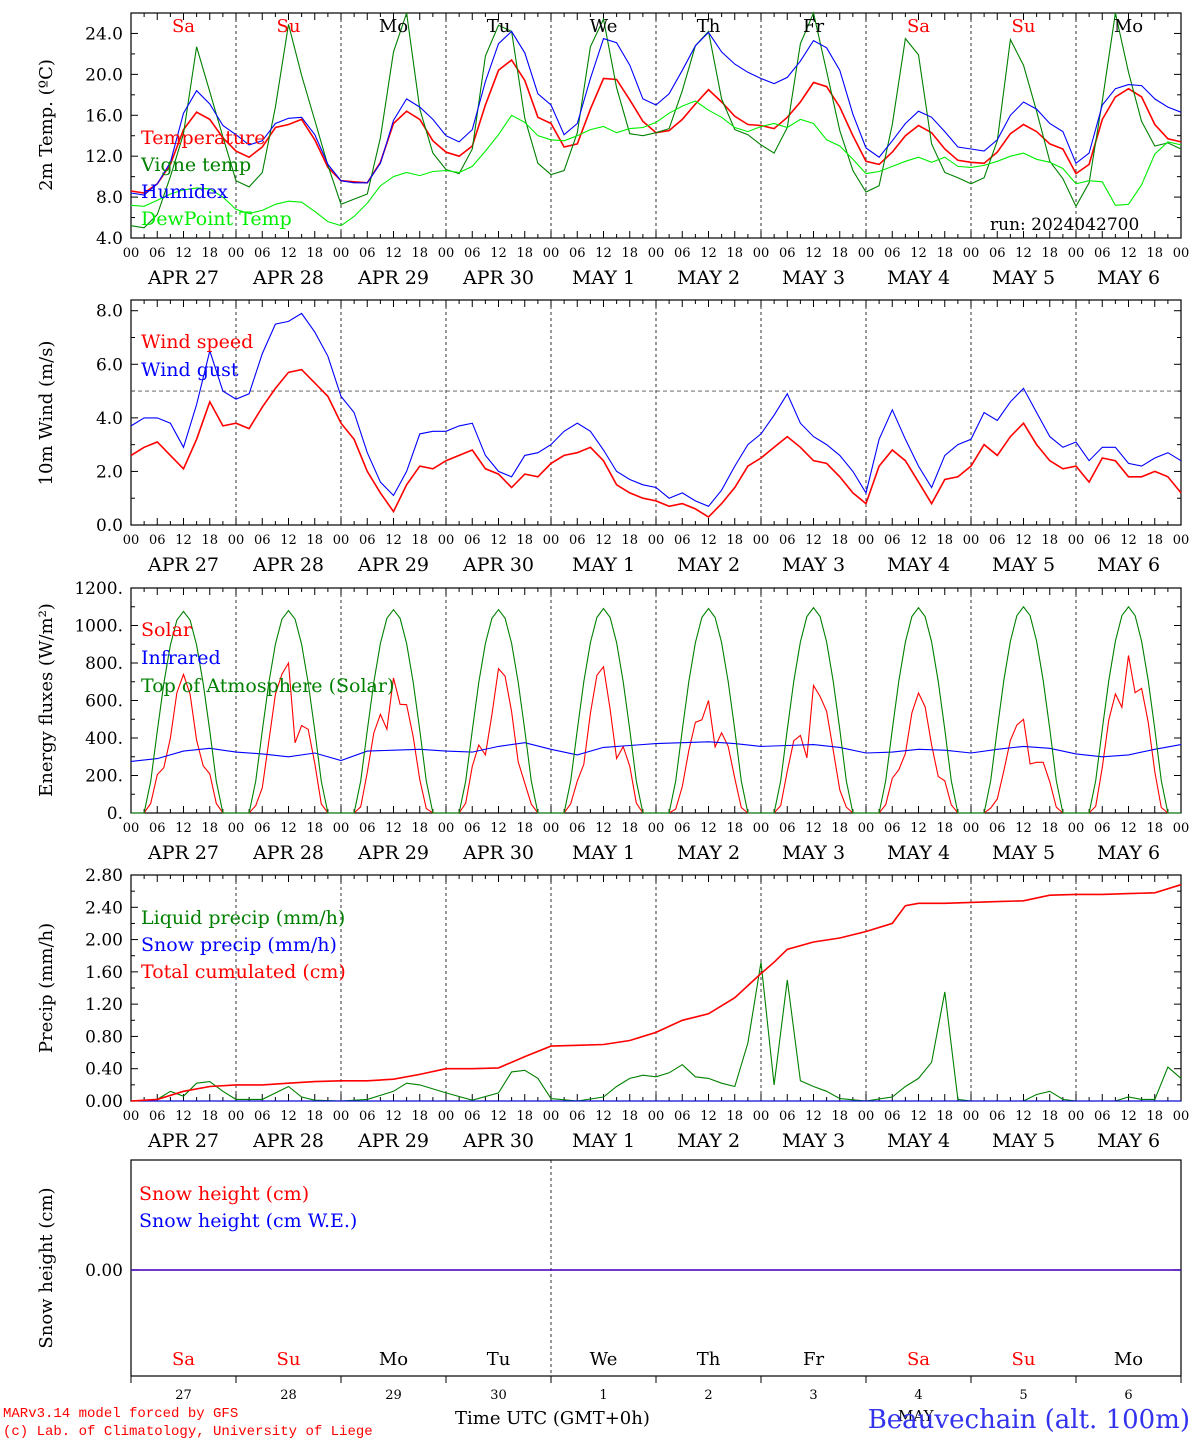  I want to click on day-number-label: 6, so click(1128, 1395).